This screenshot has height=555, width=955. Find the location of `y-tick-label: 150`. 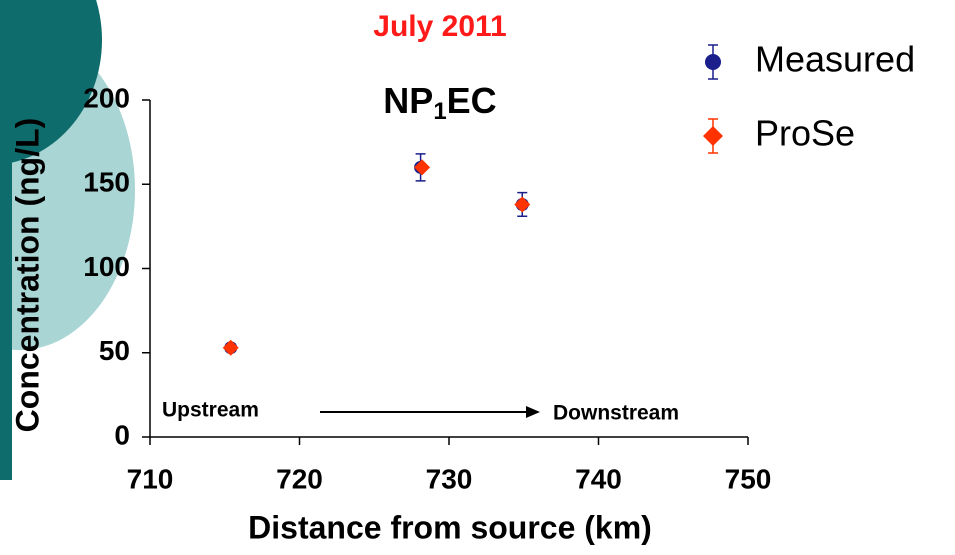

y-tick-label: 150 is located at coordinates (106, 182).